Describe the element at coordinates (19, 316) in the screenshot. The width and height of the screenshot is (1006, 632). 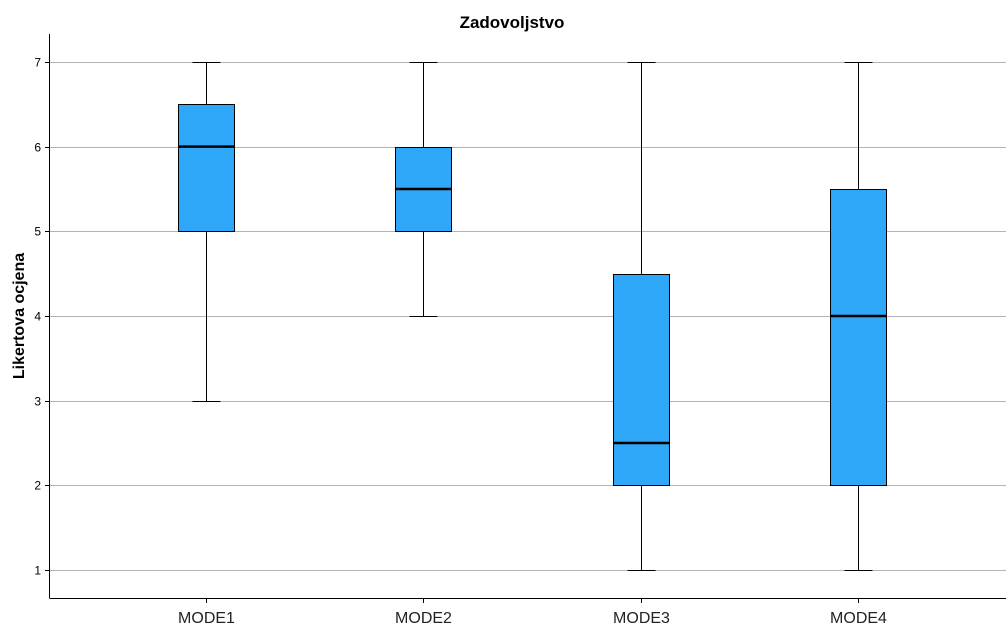
I see `y-axis-label: Likertova ocjena` at that location.